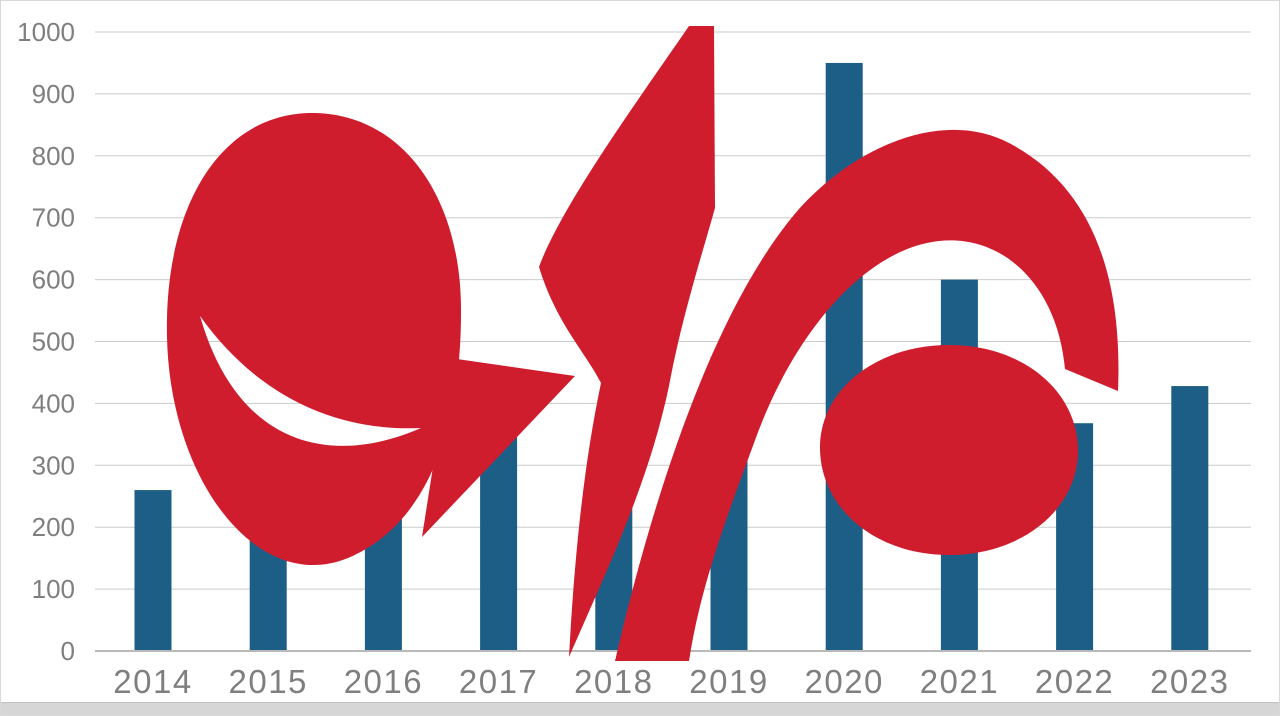 The height and width of the screenshot is (716, 1280). Describe the element at coordinates (949, 450) in the screenshot. I see `watermark-disc` at that location.